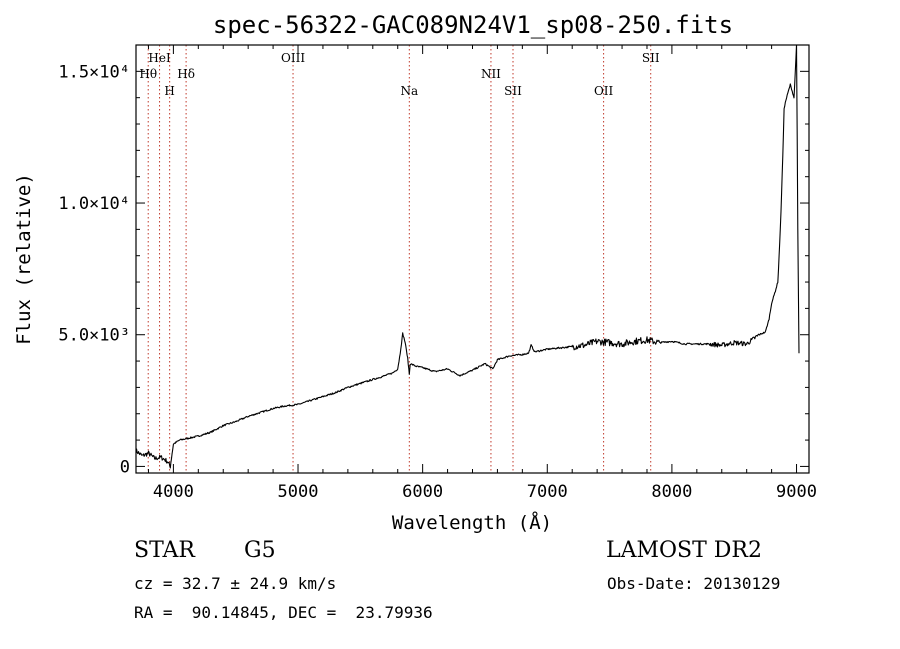 Image resolution: width=900 pixels, height=649 pixels. Describe the element at coordinates (24, 259) in the screenshot. I see `y-axis-label: Flux (relative)` at that location.